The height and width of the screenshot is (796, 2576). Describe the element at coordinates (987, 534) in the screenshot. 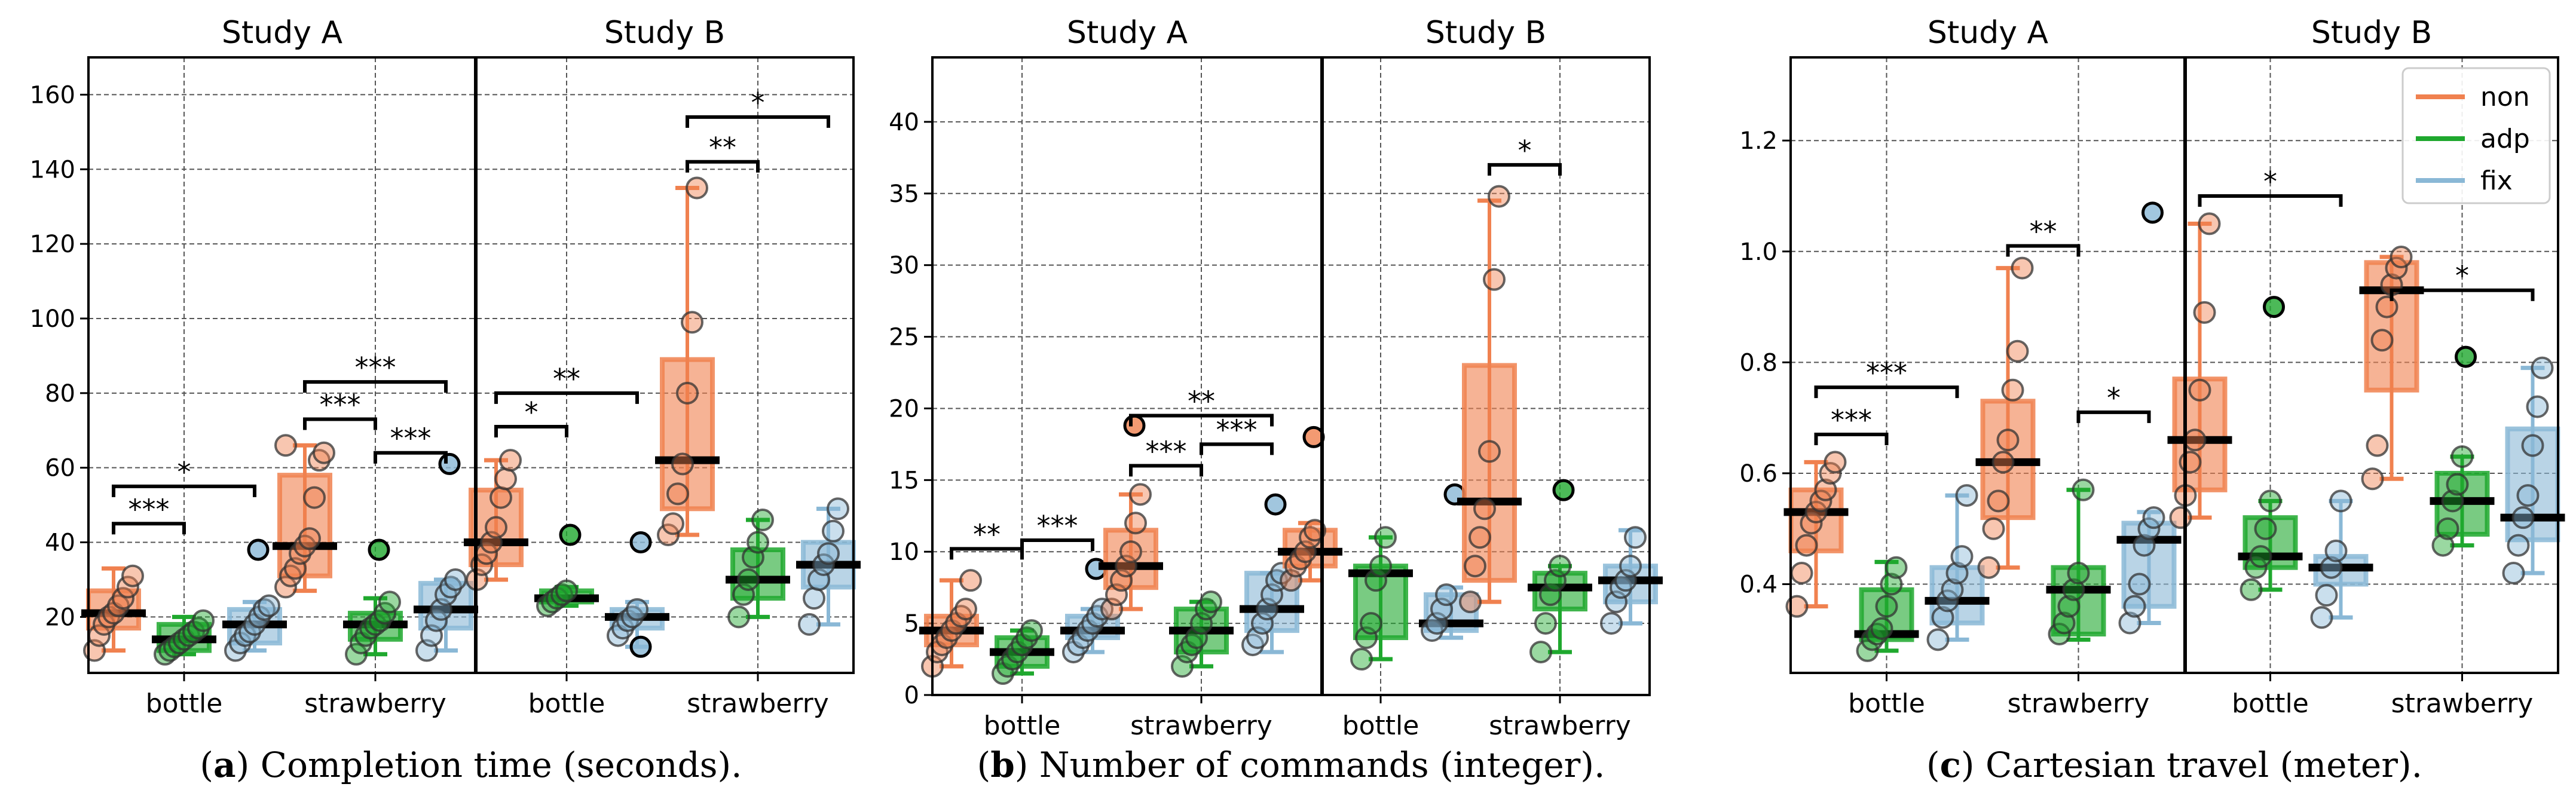

I see `significance-label: **` at that location.